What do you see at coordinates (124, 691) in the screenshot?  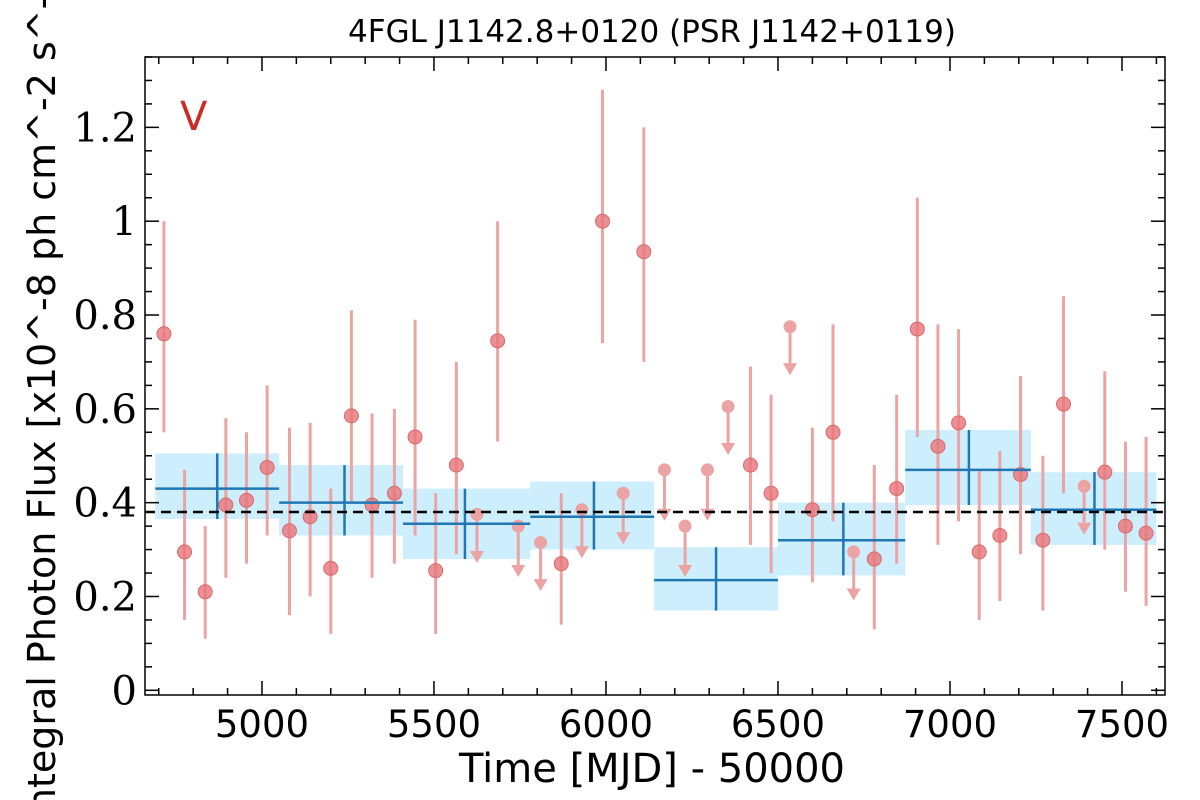 I see `y-tick-label: 0` at bounding box center [124, 691].